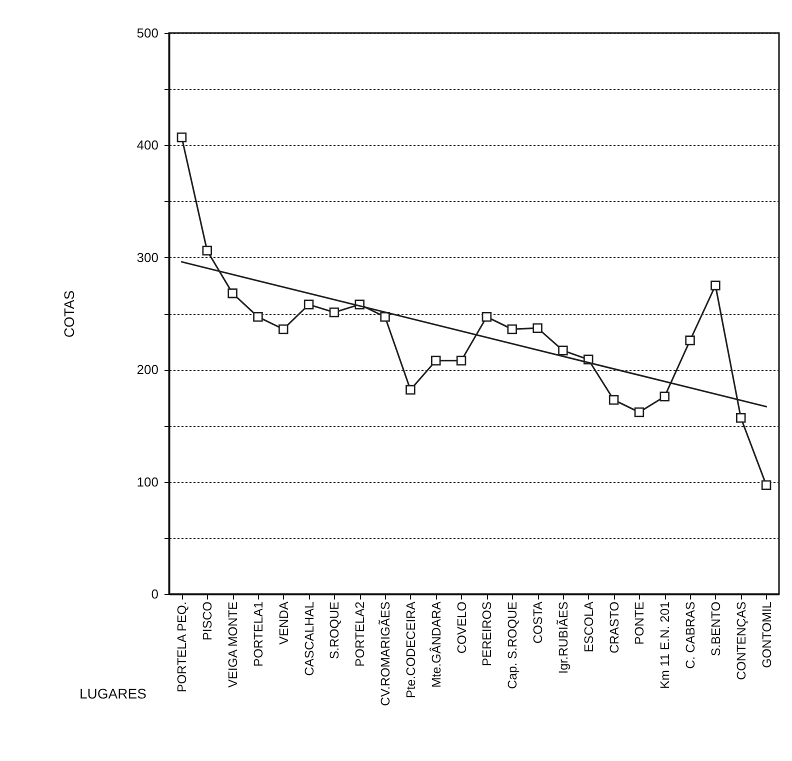 The image size is (792, 761). Describe the element at coordinates (258, 634) in the screenshot. I see `x-tick-label: PORTELA1` at that location.